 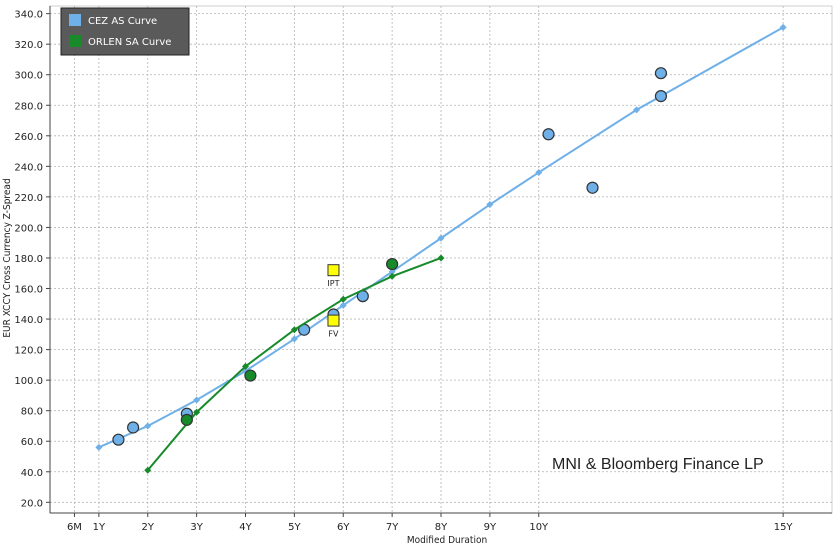 What do you see at coordinates (28, 320) in the screenshot?
I see `y-tick-label: 140.0` at bounding box center [28, 320].